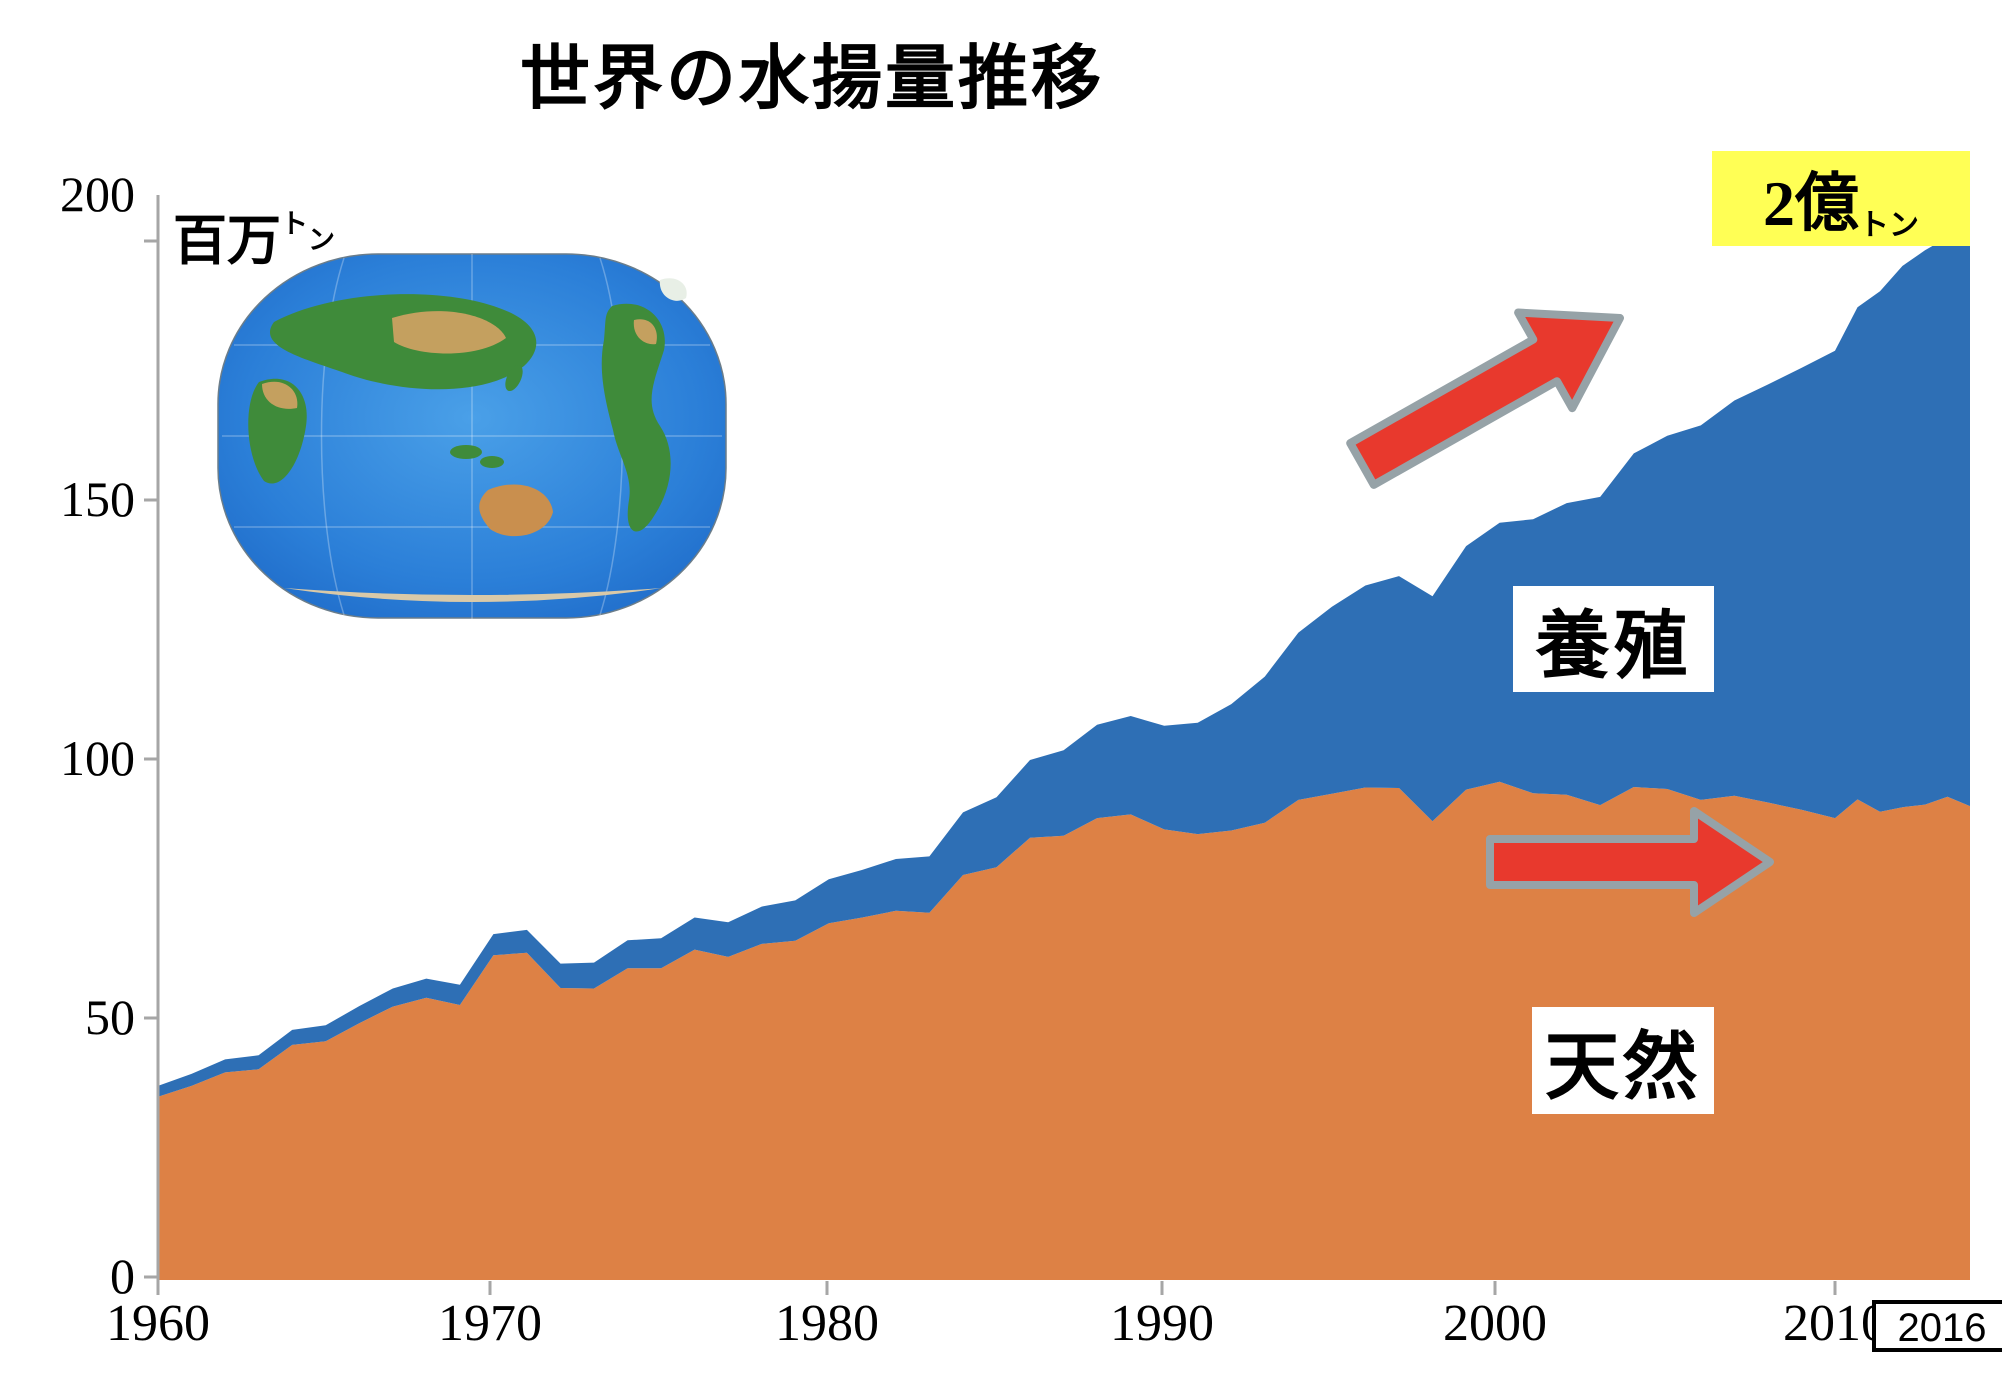  Describe the element at coordinates (1630, 862) in the screenshot. I see `wild-flat-arrow-icon` at that location.